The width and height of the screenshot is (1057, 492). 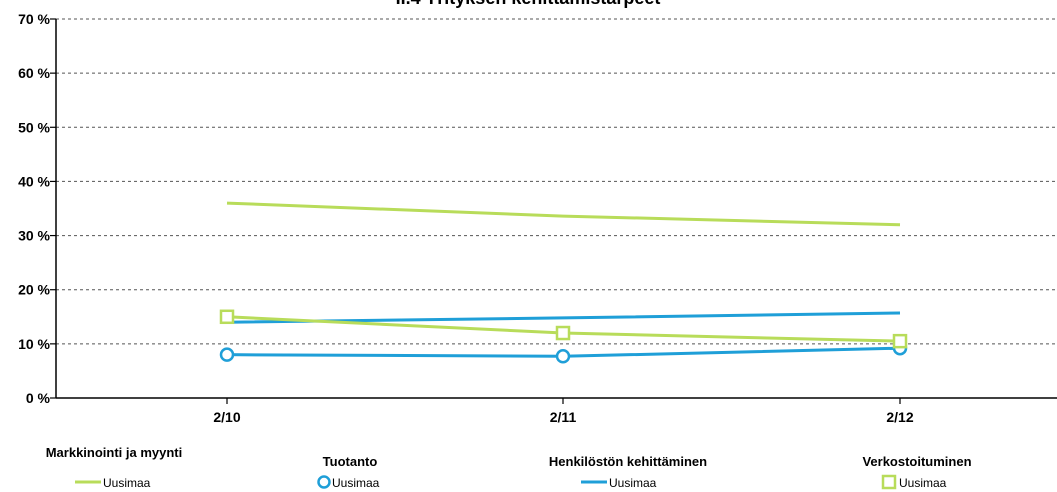 I want to click on legend-entry-2: Tuotanto Uusimaa, so click(x=348, y=472).